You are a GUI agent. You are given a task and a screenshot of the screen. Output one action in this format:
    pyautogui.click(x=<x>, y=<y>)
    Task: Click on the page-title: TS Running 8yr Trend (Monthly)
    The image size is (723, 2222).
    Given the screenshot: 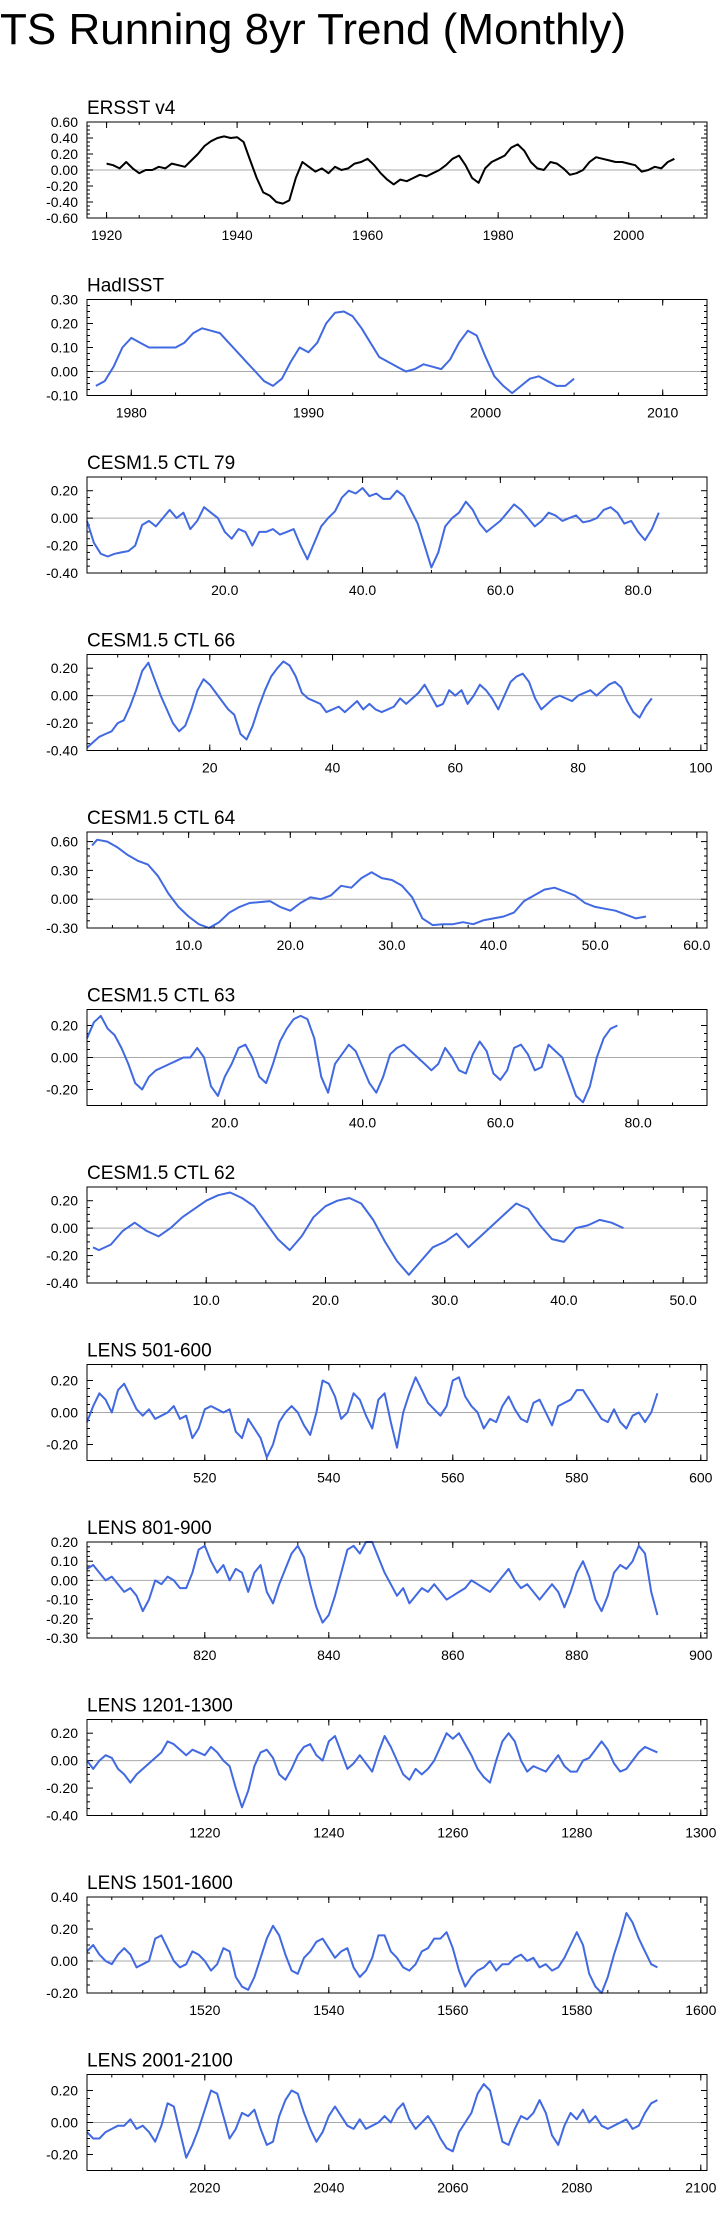 What is the action you would take?
    pyautogui.click(x=313, y=29)
    